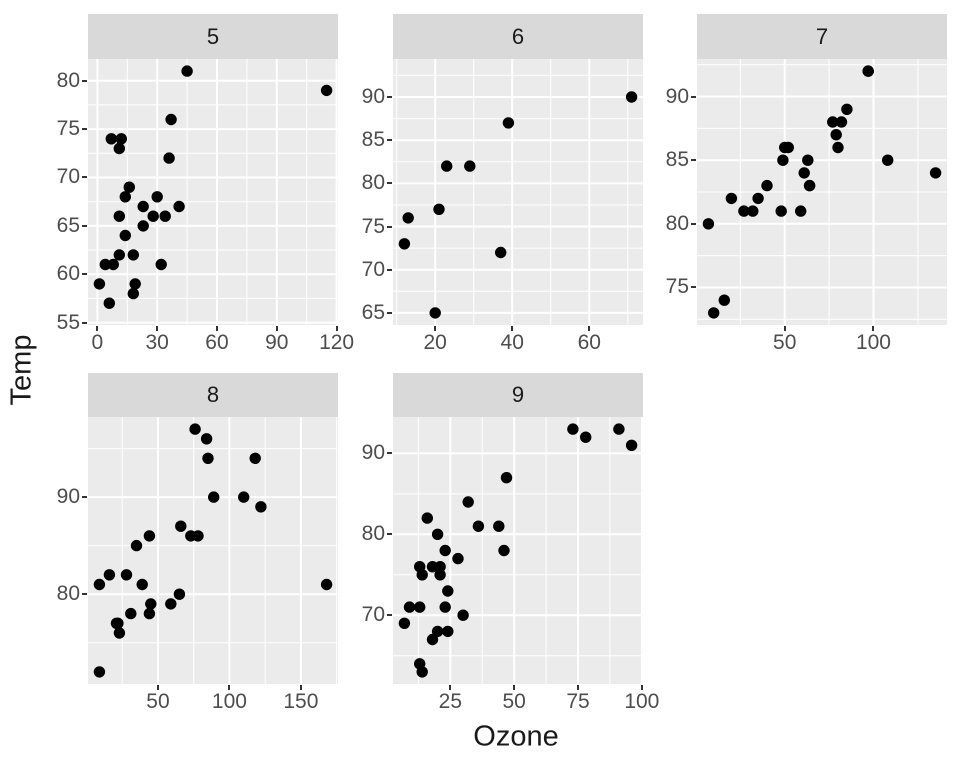 Image resolution: width=960 pixels, height=768 pixels. Describe the element at coordinates (337, 342) in the screenshot. I see `x-tick-label: 120` at that location.